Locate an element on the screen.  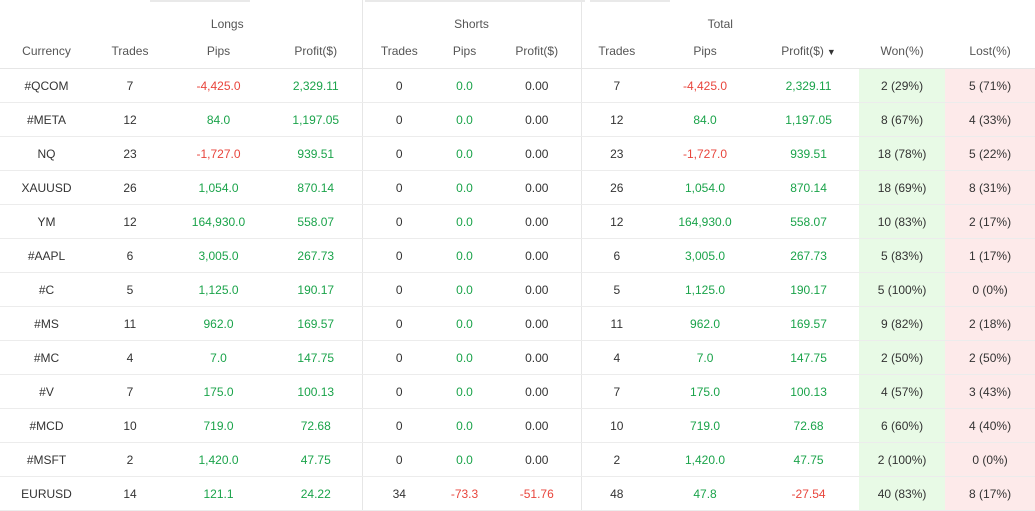
total-pips-cell: 3,005.0 is located at coordinates (705, 255).